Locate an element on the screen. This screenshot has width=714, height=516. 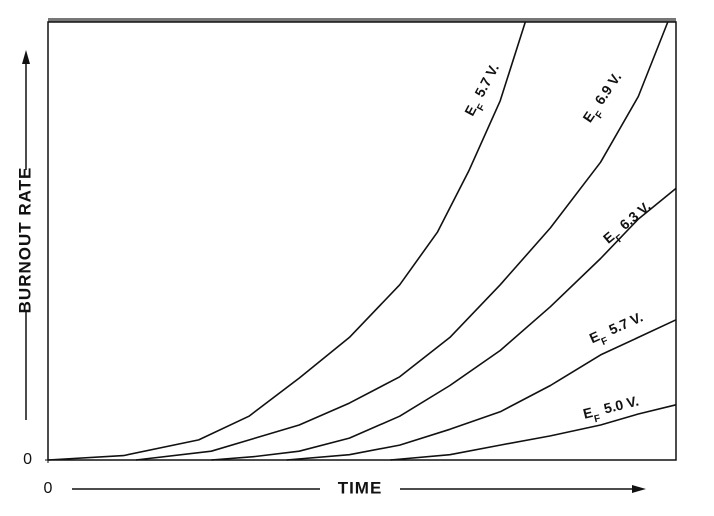
x-axis-label: TIME is located at coordinates (360, 487).